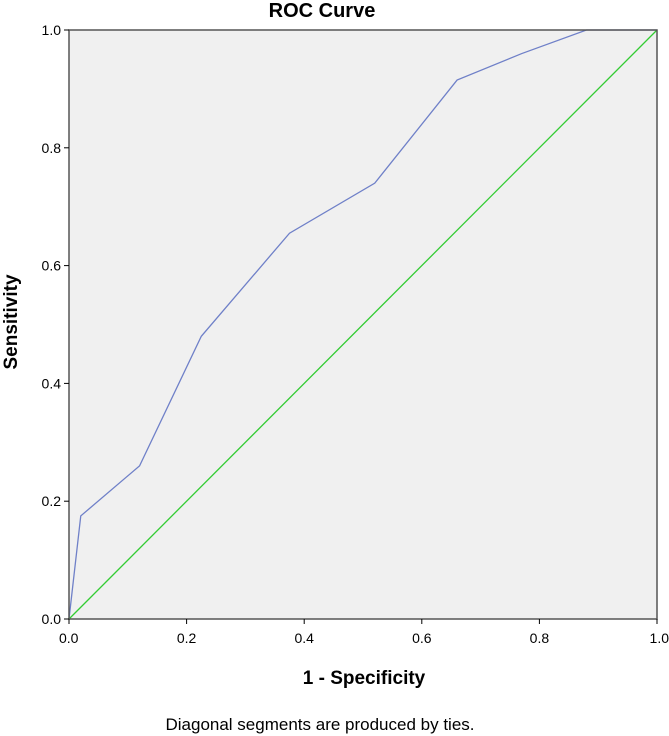 The height and width of the screenshot is (736, 669). What do you see at coordinates (319, 724) in the screenshot?
I see `footnote: Diagonal segments are produced by ties.` at bounding box center [319, 724].